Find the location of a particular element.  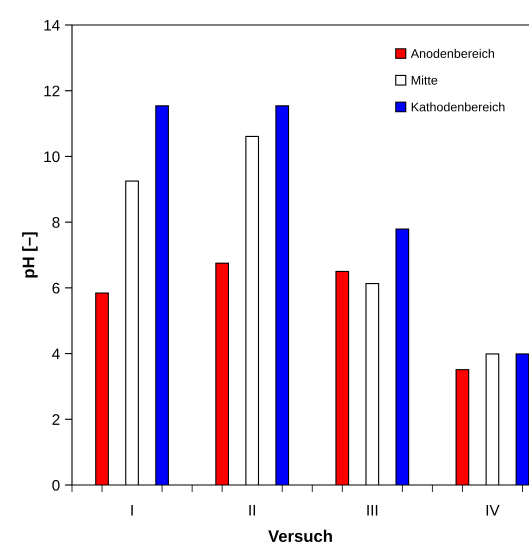

x-tick-label: I is located at coordinates (132, 510).